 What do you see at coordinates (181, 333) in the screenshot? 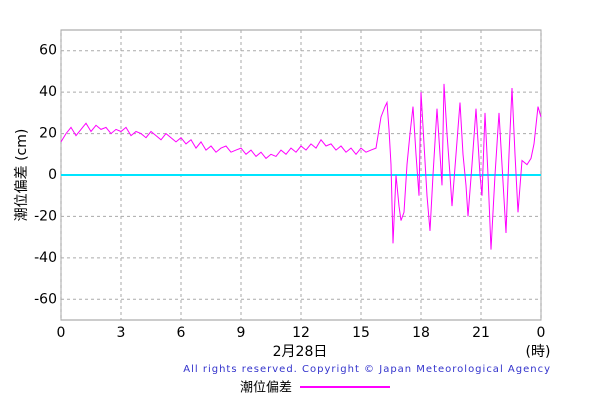
I see `x-tick-label: 6` at bounding box center [181, 333].